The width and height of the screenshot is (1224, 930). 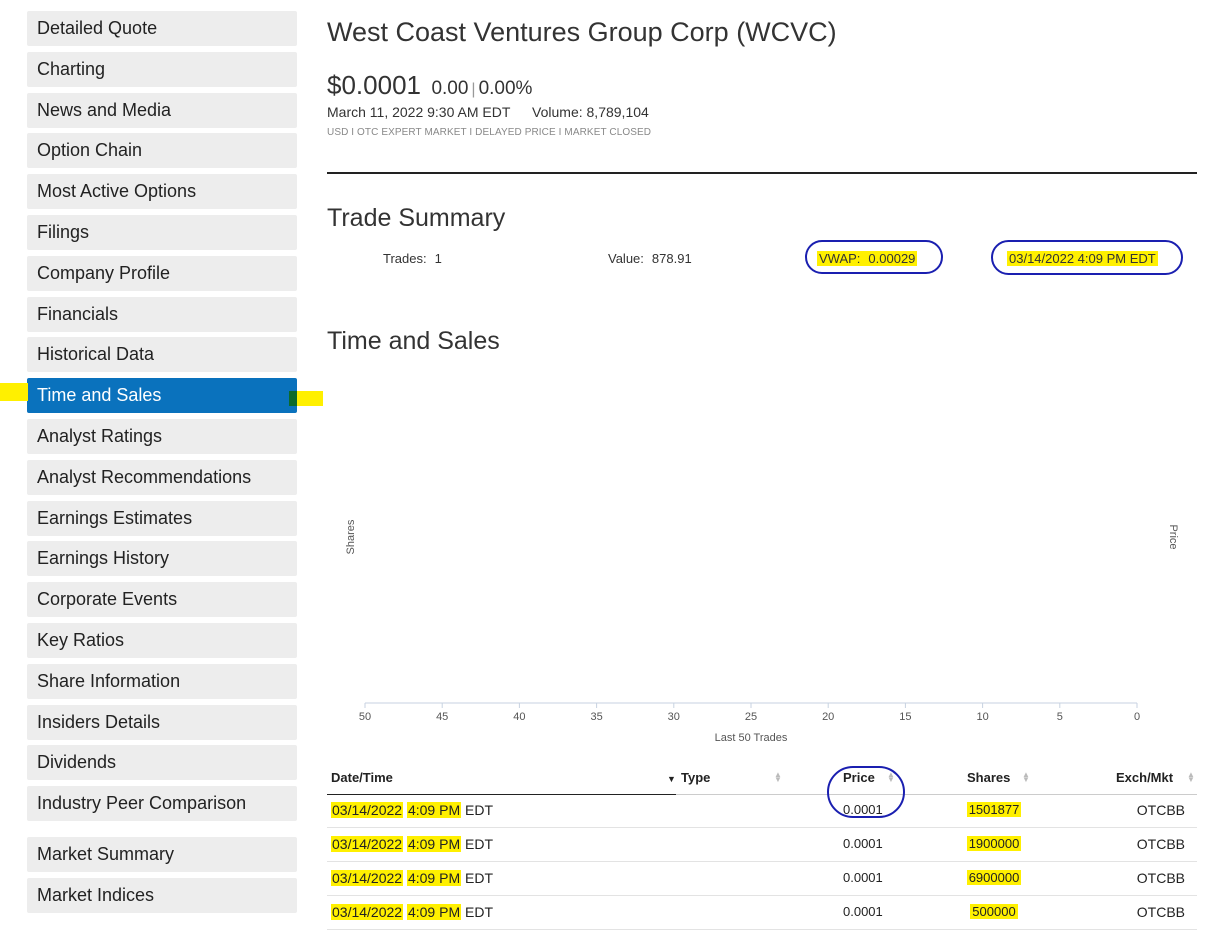 What do you see at coordinates (582, 32) in the screenshot?
I see `page-title: West Coast Ventures Group Corp (WCVC)` at bounding box center [582, 32].